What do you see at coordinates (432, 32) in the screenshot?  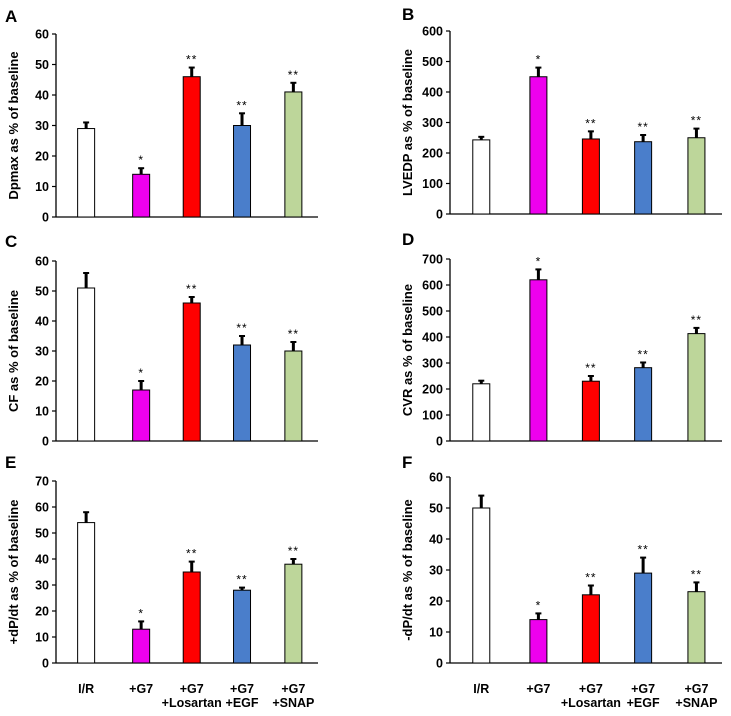 I see `y-tick-label: 600` at bounding box center [432, 32].